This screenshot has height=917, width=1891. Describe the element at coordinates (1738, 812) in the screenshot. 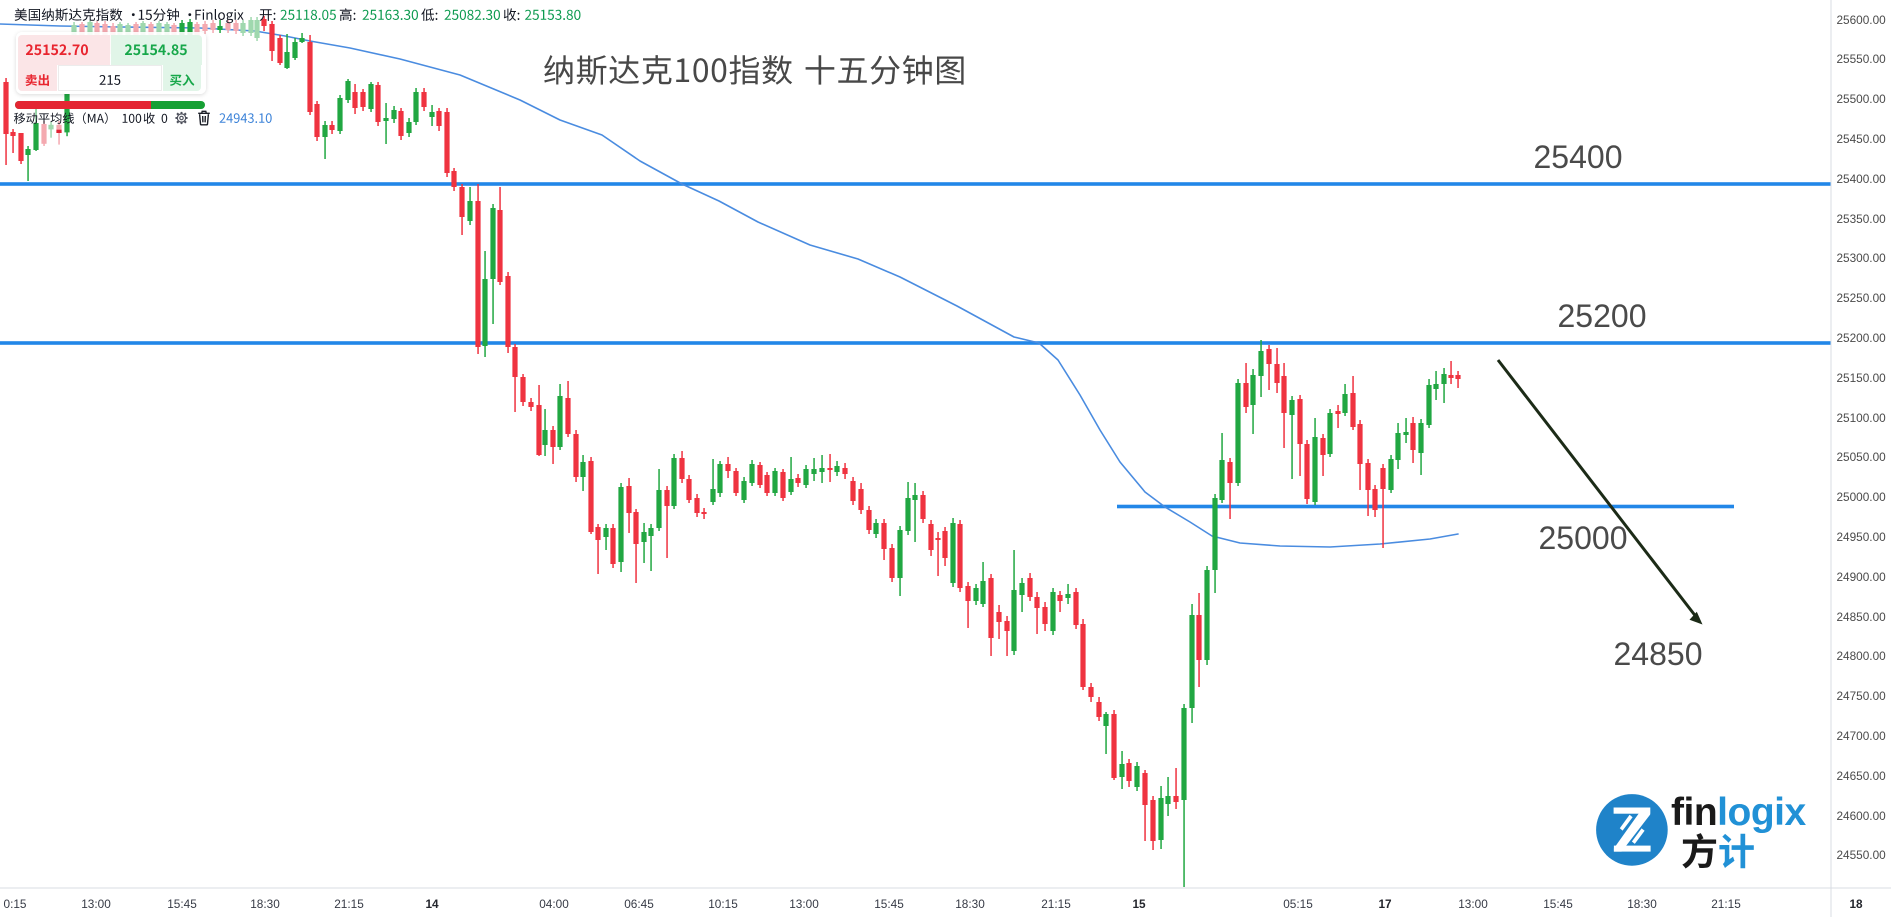

I see `svg-text: finlogix` at that location.